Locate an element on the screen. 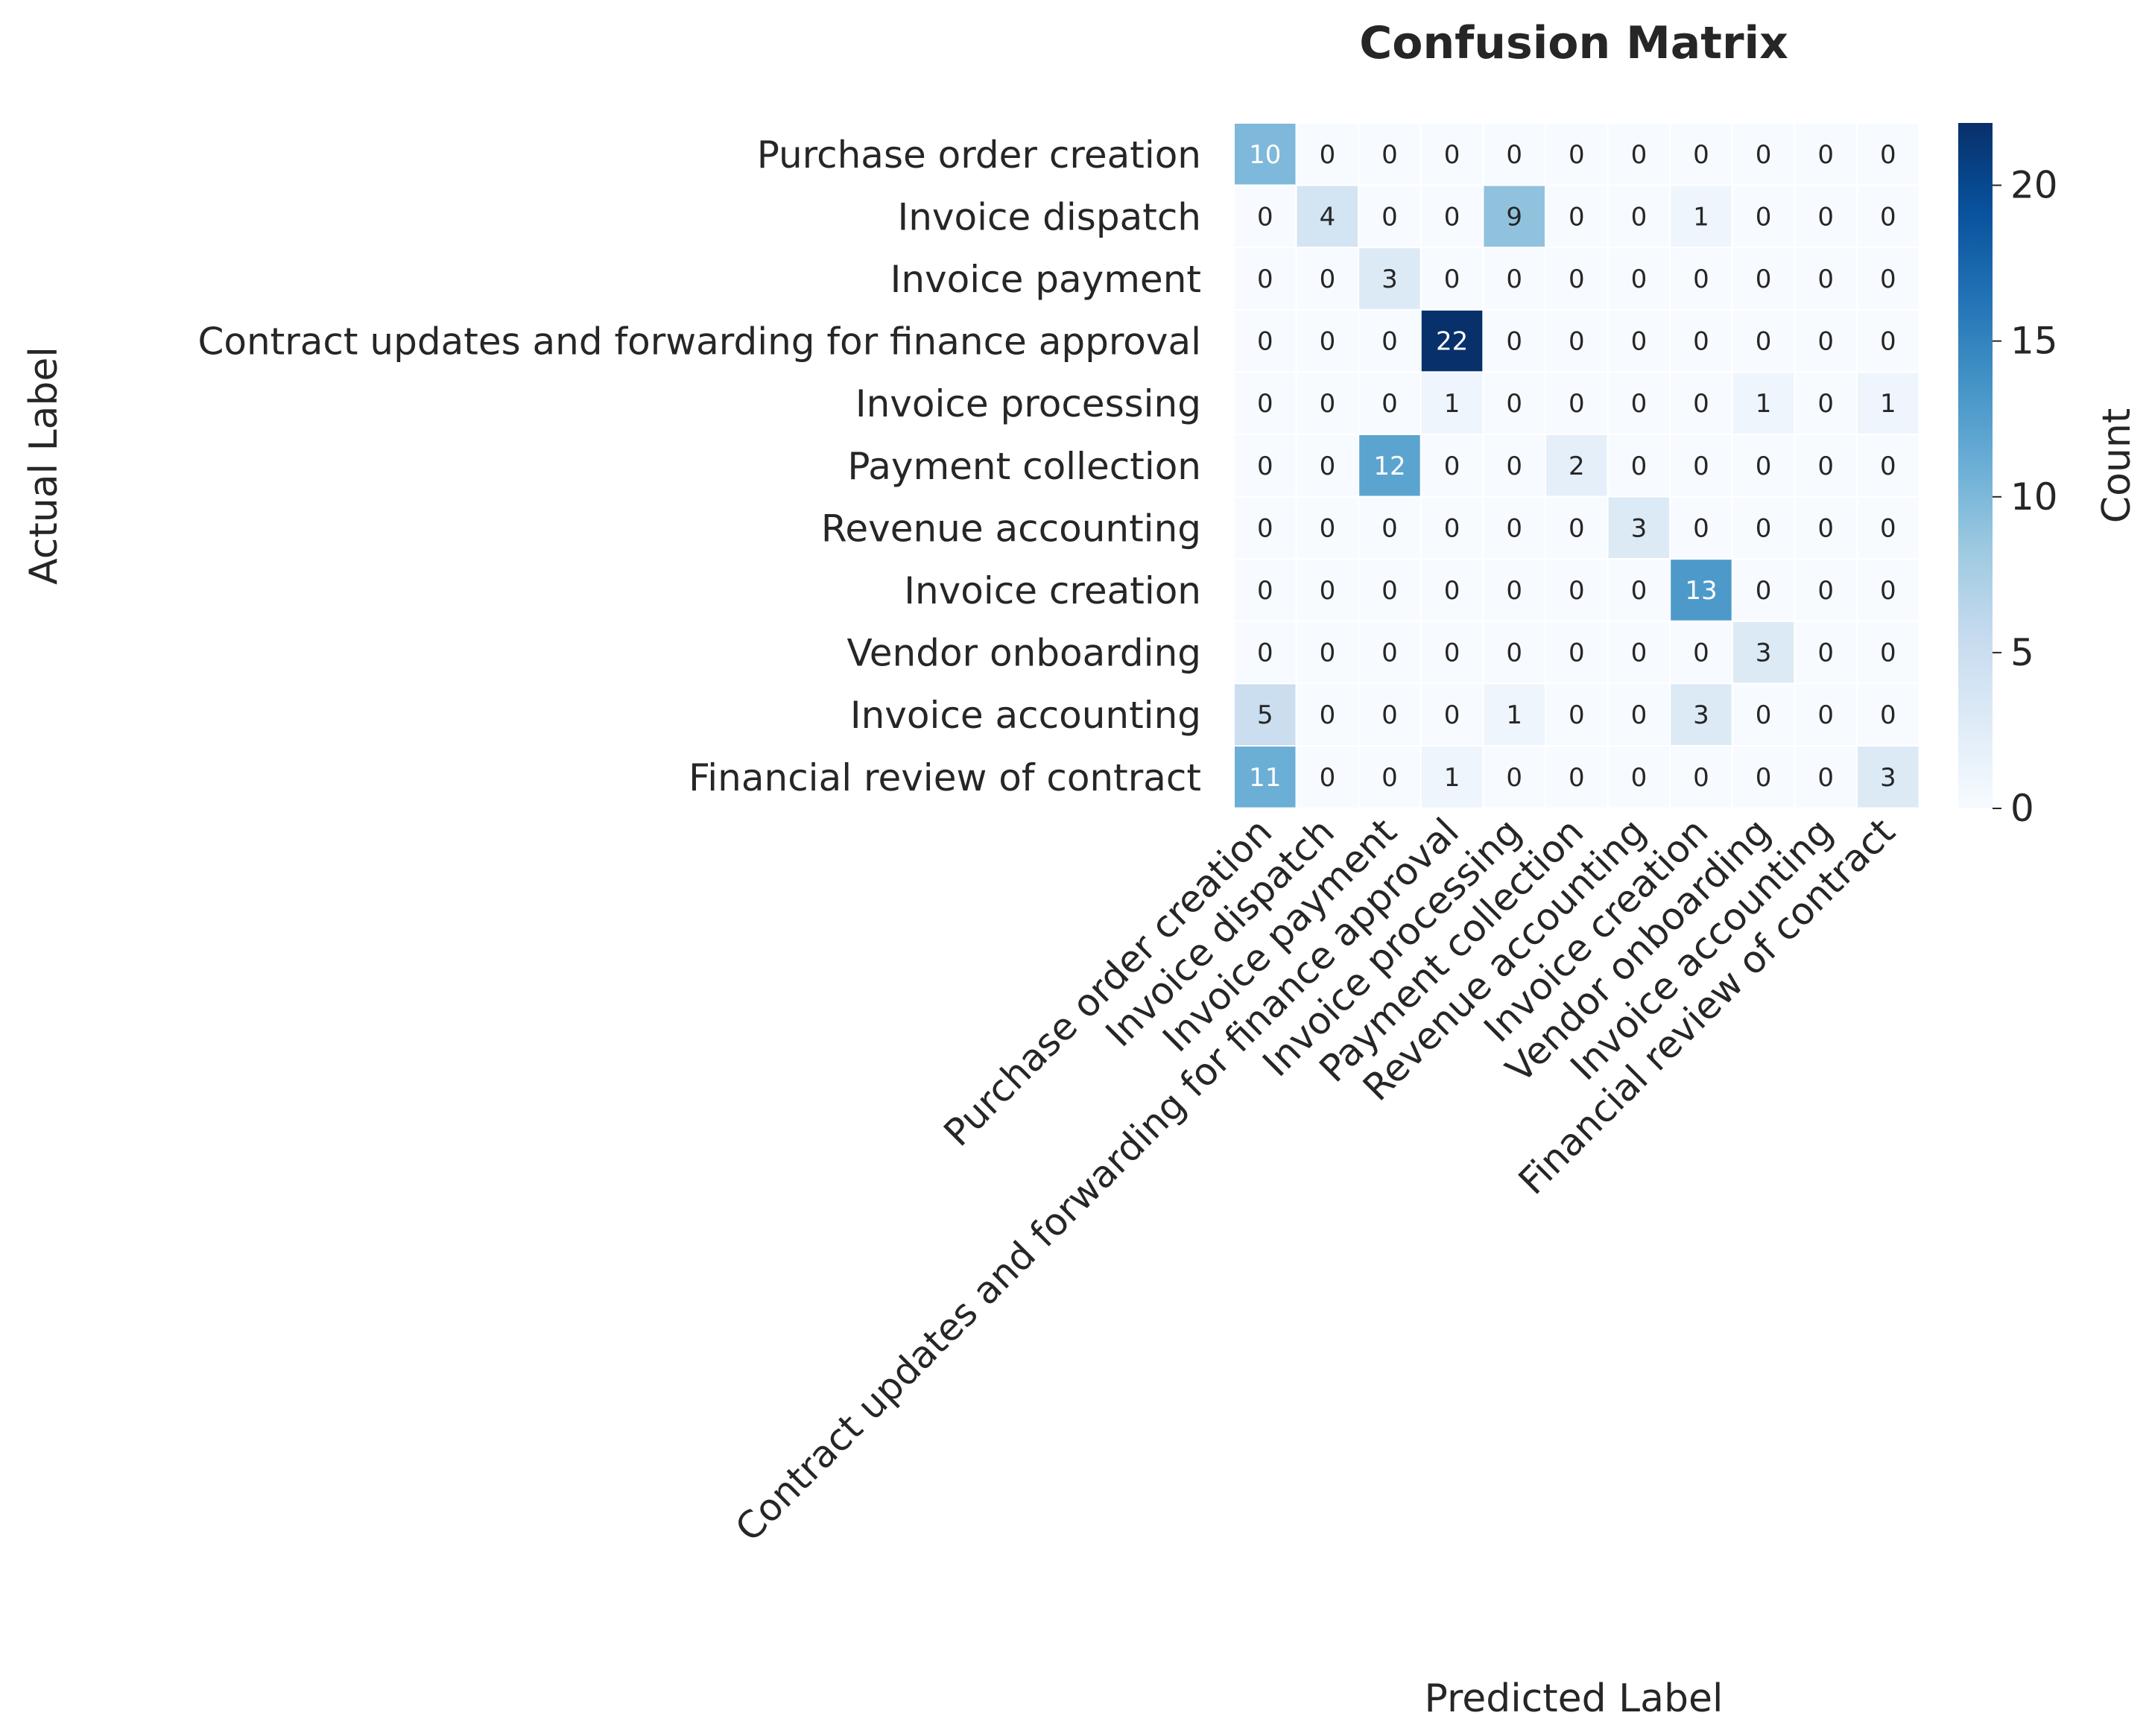 This screenshot has height=1736, width=2149. cell-value-label: 11 is located at coordinates (1265, 778).